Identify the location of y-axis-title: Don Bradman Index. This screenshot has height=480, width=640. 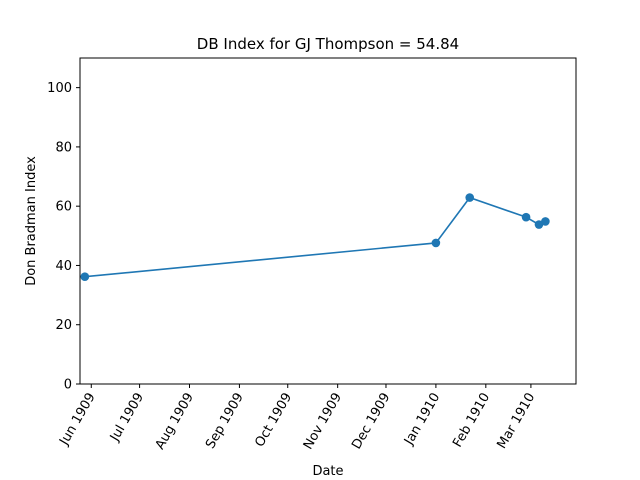
(31, 221).